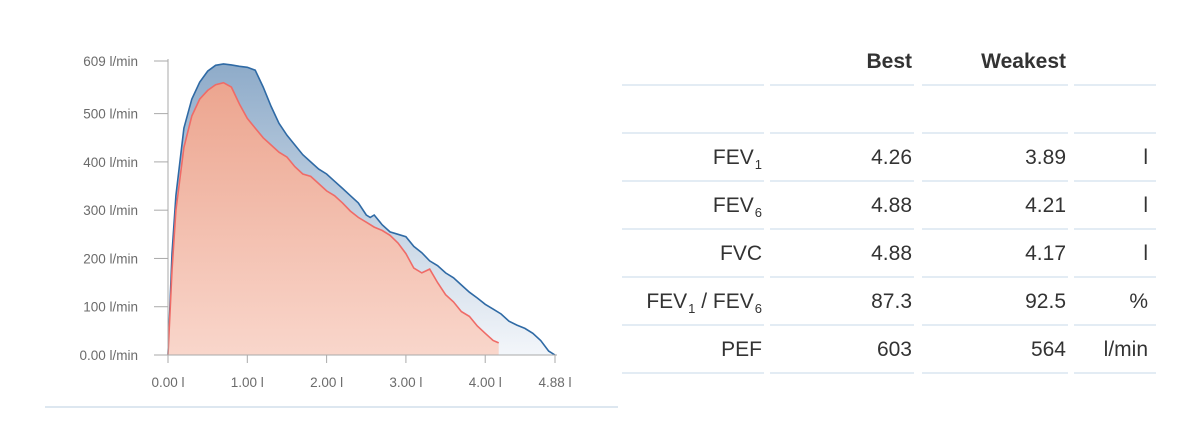  Describe the element at coordinates (331, 407) in the screenshot. I see `chart-bottom-divider` at that location.